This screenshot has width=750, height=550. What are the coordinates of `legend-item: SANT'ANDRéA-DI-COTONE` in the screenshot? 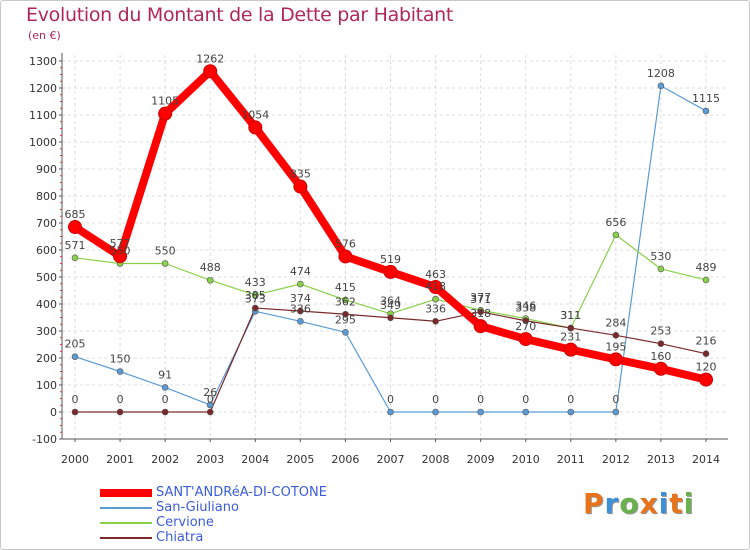 It's located at (213, 492).